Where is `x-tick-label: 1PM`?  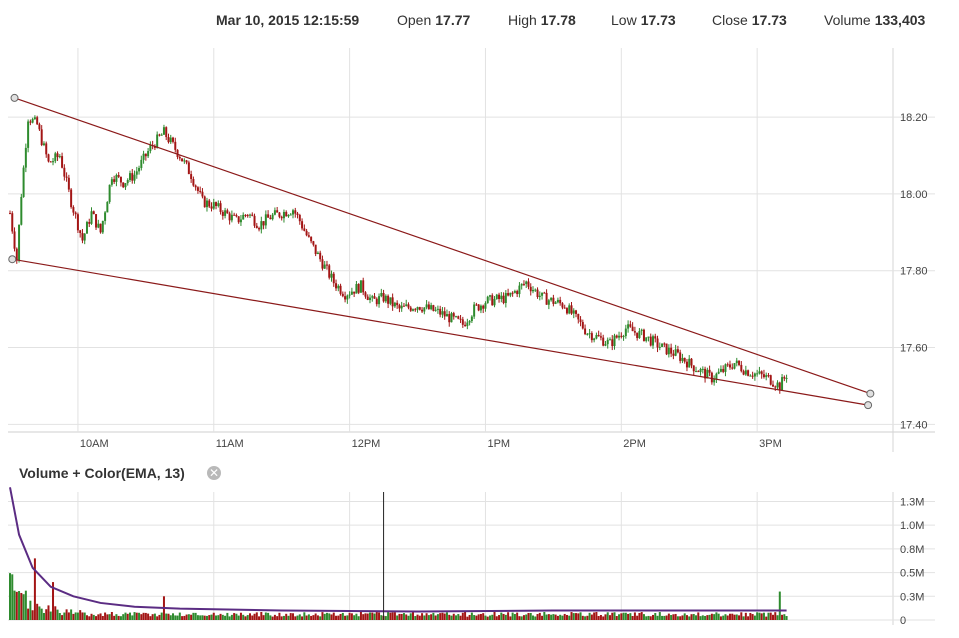
x-tick-label: 1PM is located at coordinates (498, 444).